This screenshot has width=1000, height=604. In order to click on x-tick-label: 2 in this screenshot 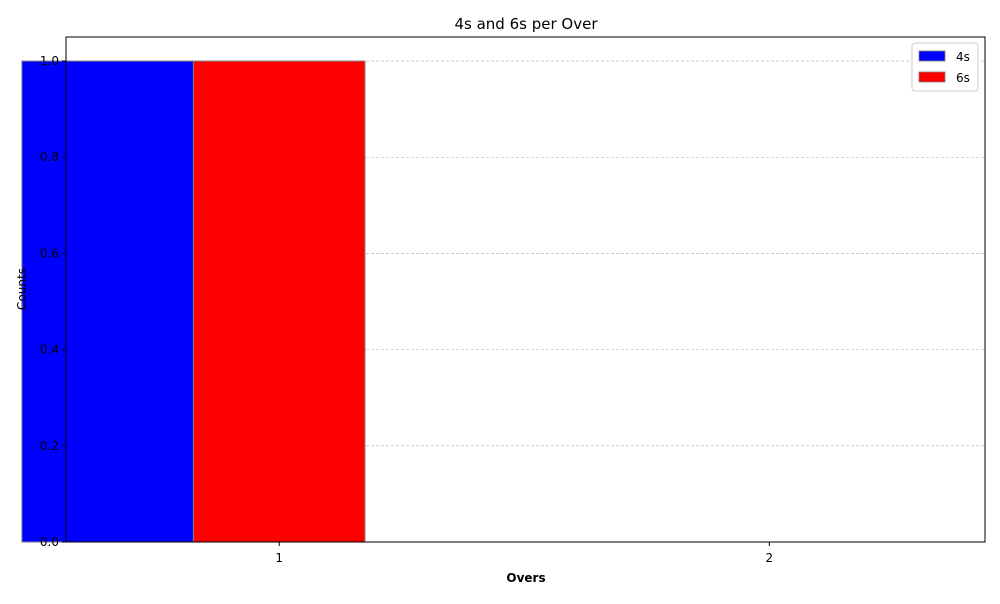, I will do `click(770, 558)`.